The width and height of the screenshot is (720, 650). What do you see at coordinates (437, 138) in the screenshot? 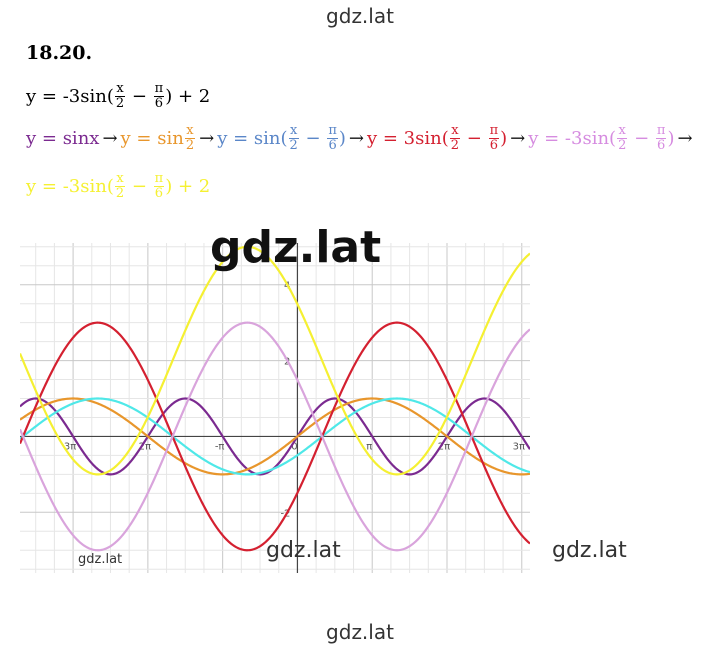
I see `step-3sin: y = 3sin(x 2 − π 6)` at bounding box center [437, 138].